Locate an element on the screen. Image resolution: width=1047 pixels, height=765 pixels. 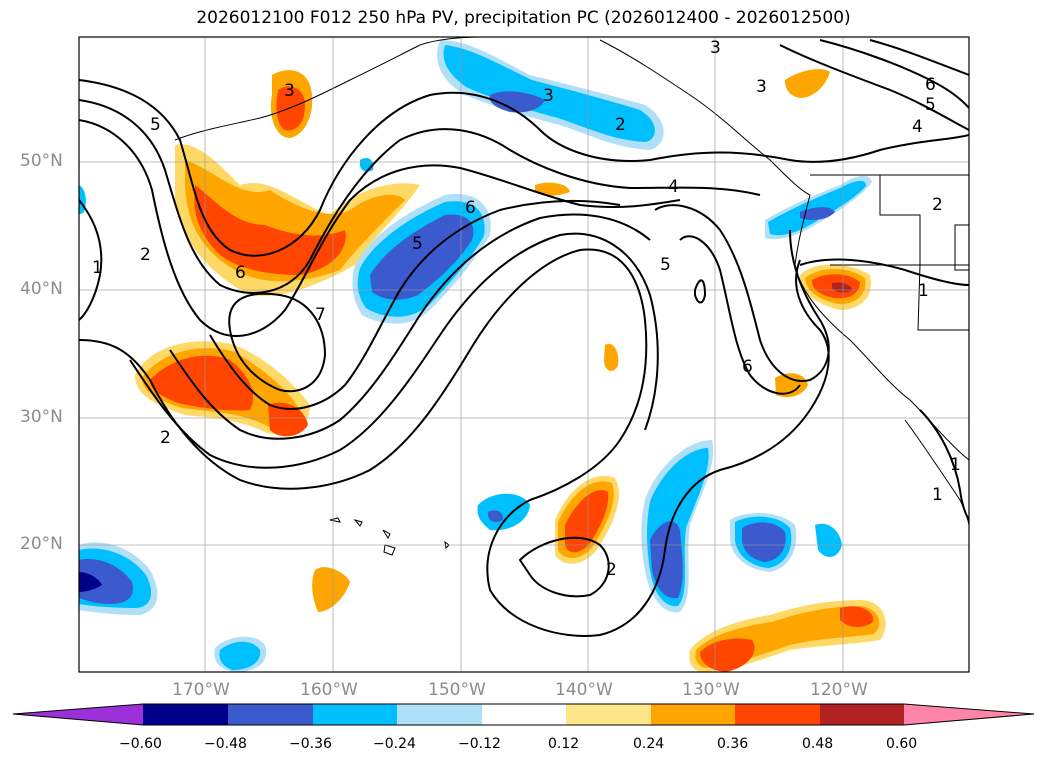
negative-fill-far-west-dark is located at coordinates (106, 581).